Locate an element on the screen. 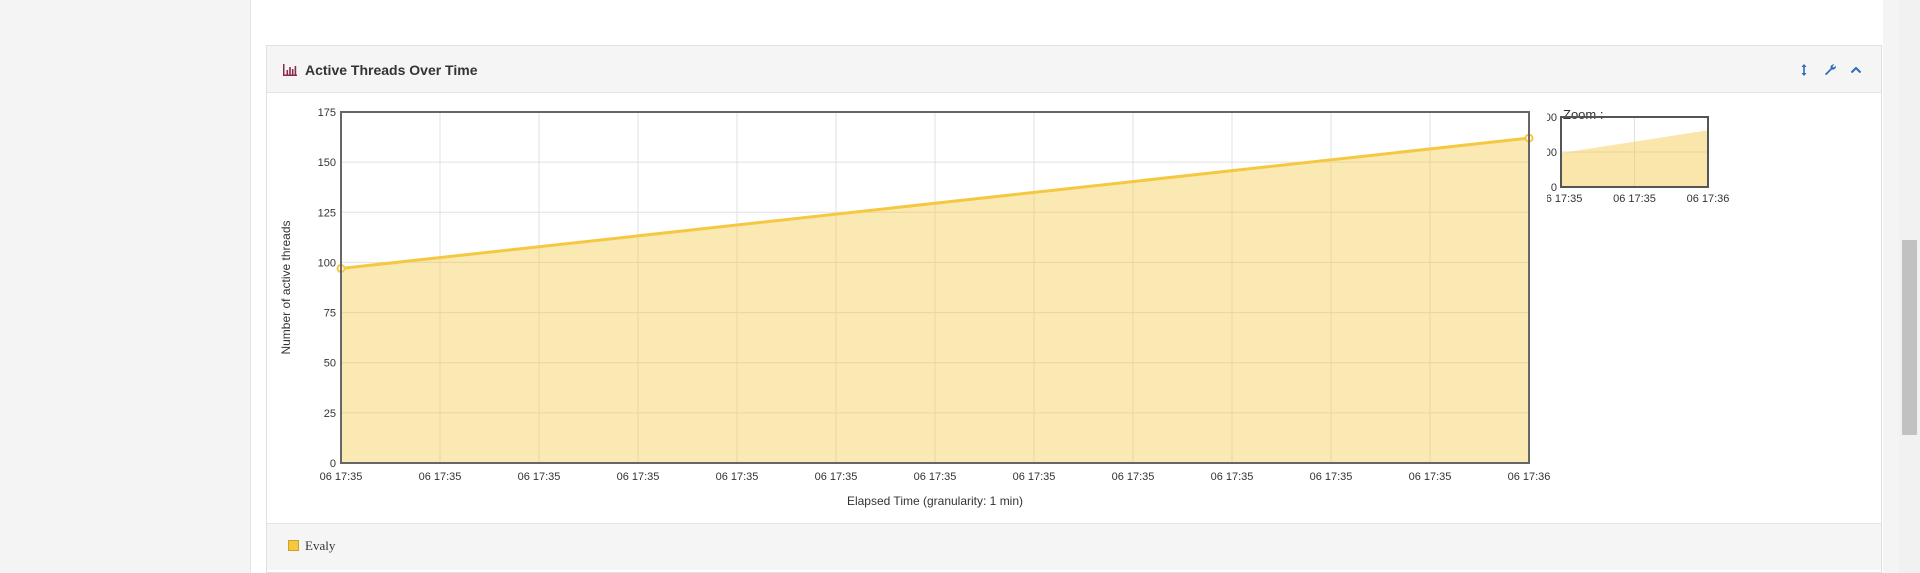 This screenshot has width=1920, height=573. collapse-icon is located at coordinates (1856, 70).